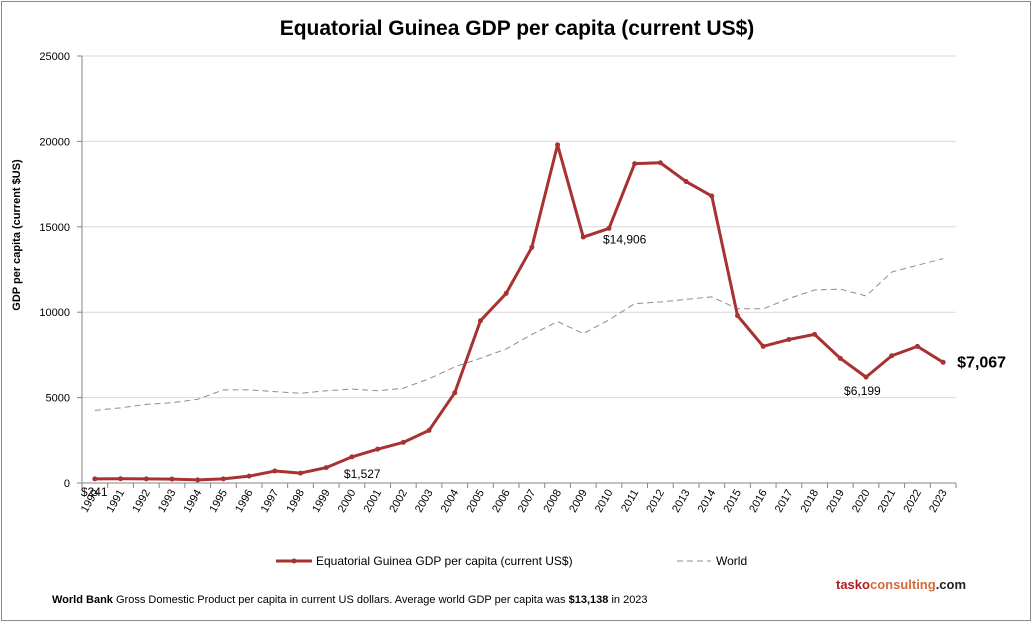 This screenshot has width=1034, height=624. Describe the element at coordinates (938, 501) in the screenshot. I see `x-tick-label: 2023` at that location.